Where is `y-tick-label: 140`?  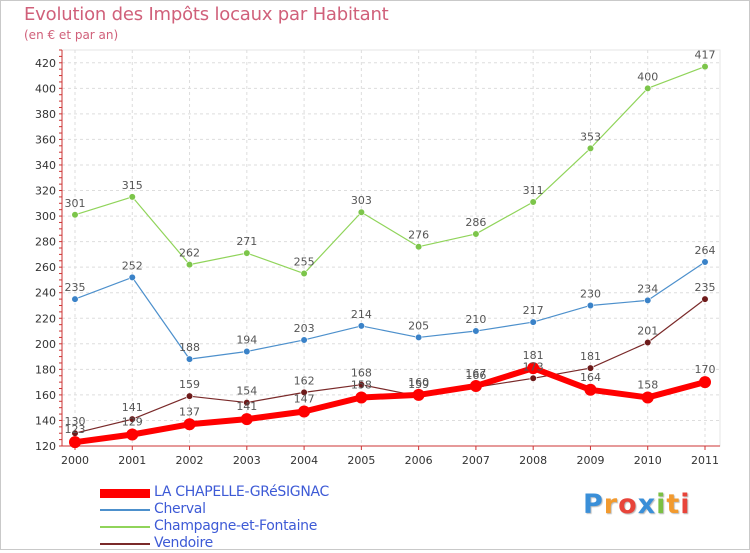
y-tick-label: 140 is located at coordinates (45, 420).